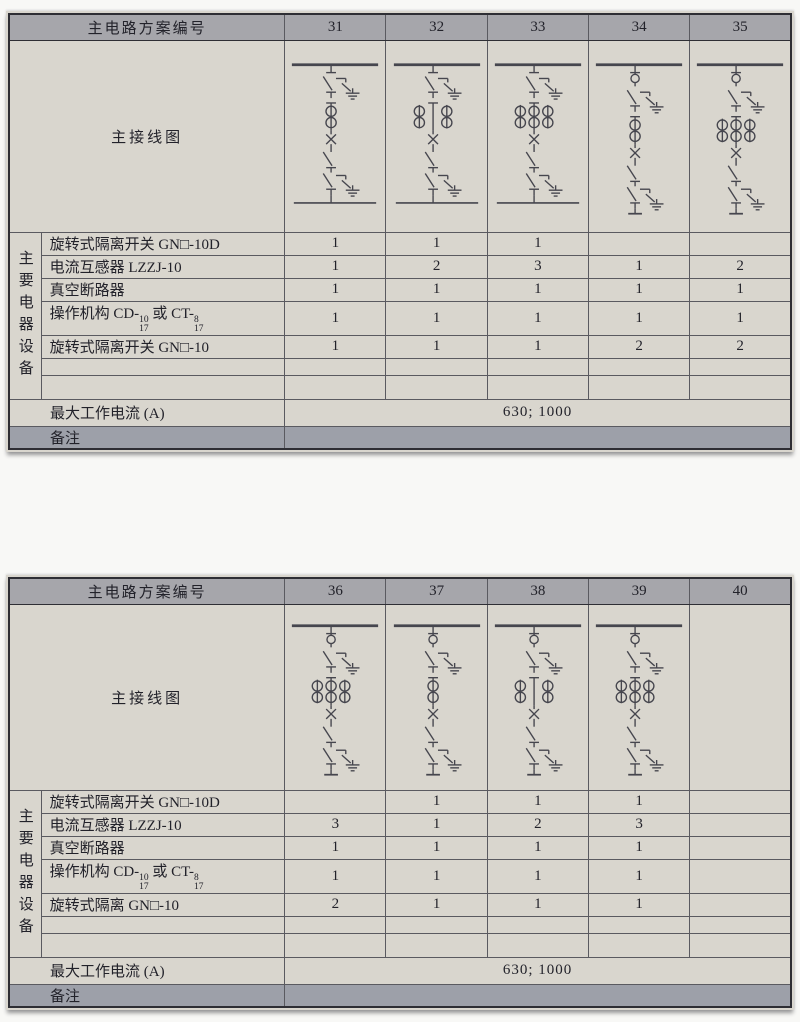  I want to click on scheme-number: 39, so click(639, 591).